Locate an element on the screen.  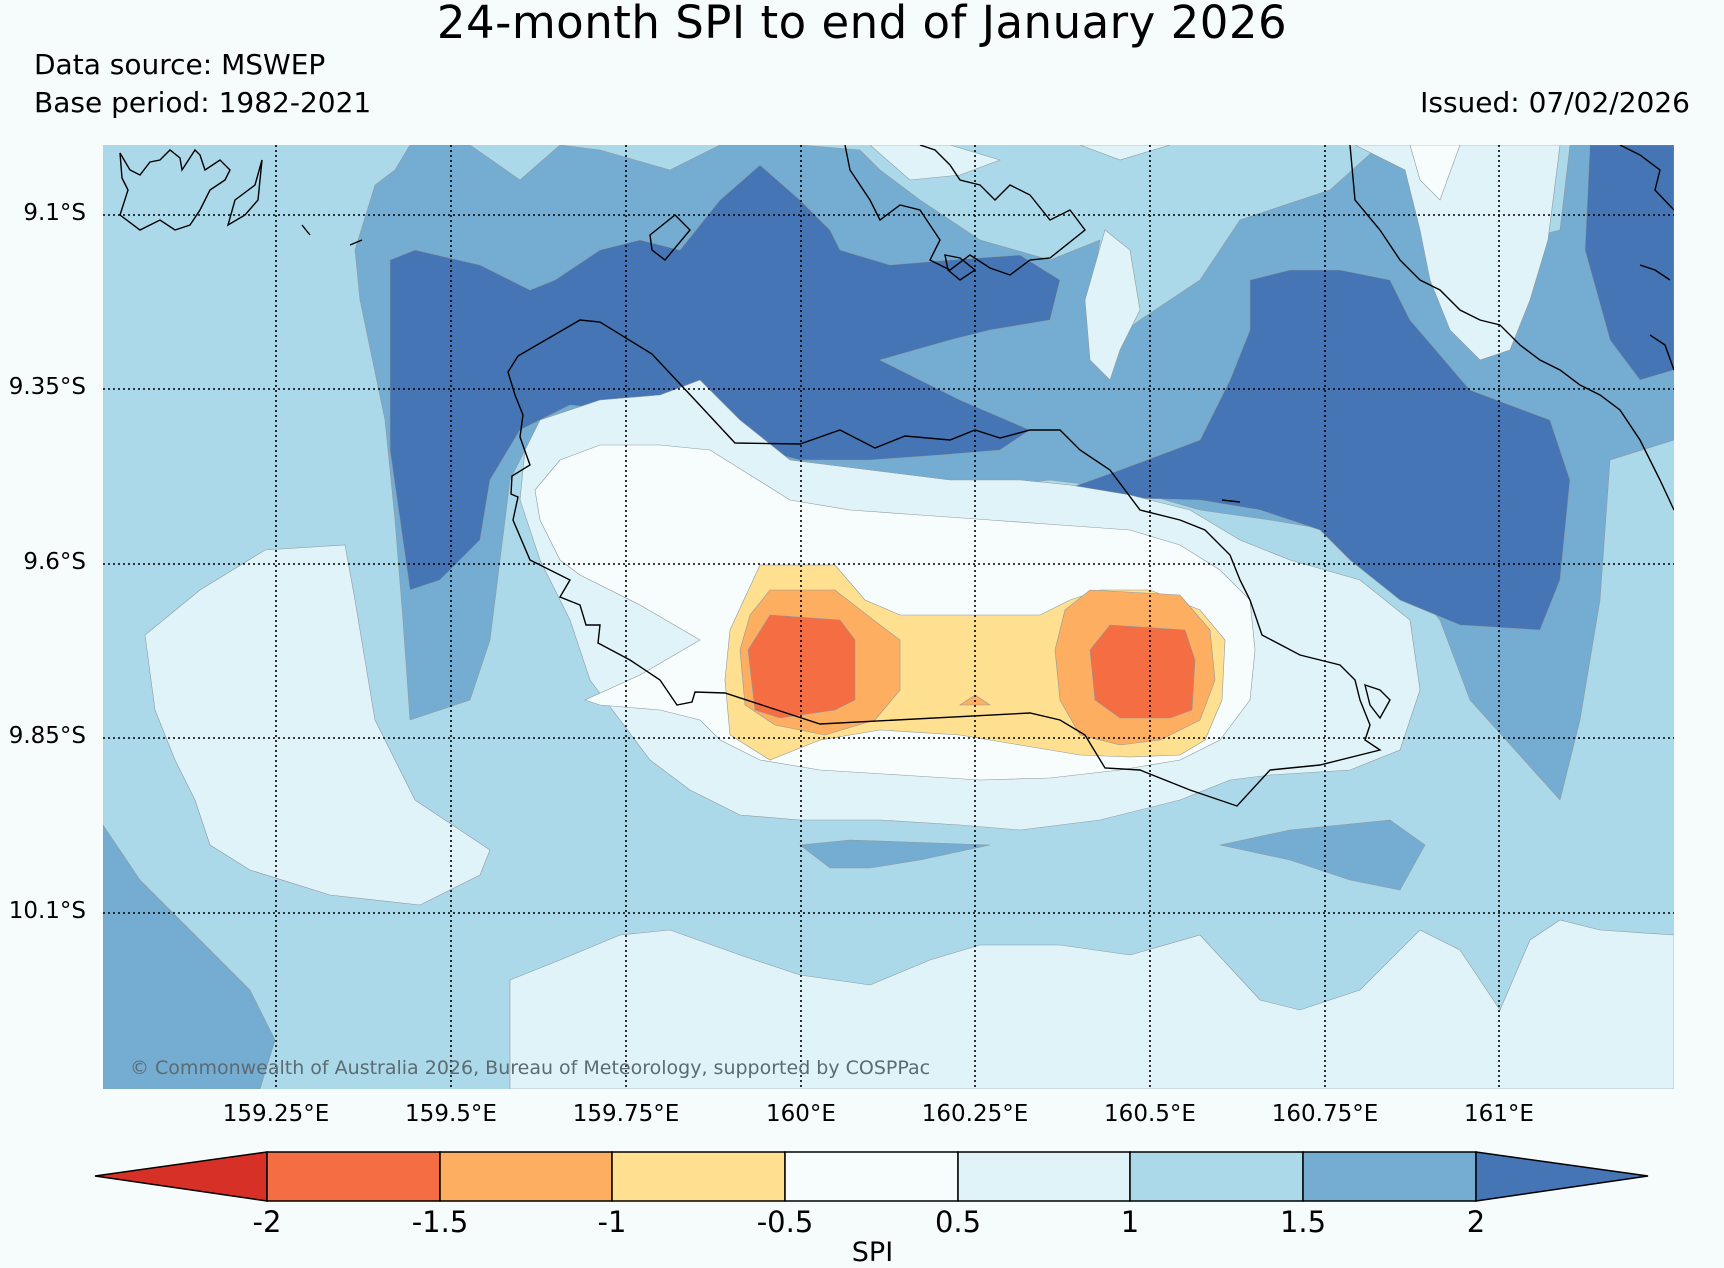
colorbar-tick-label: -1.5 is located at coordinates (440, 1222).